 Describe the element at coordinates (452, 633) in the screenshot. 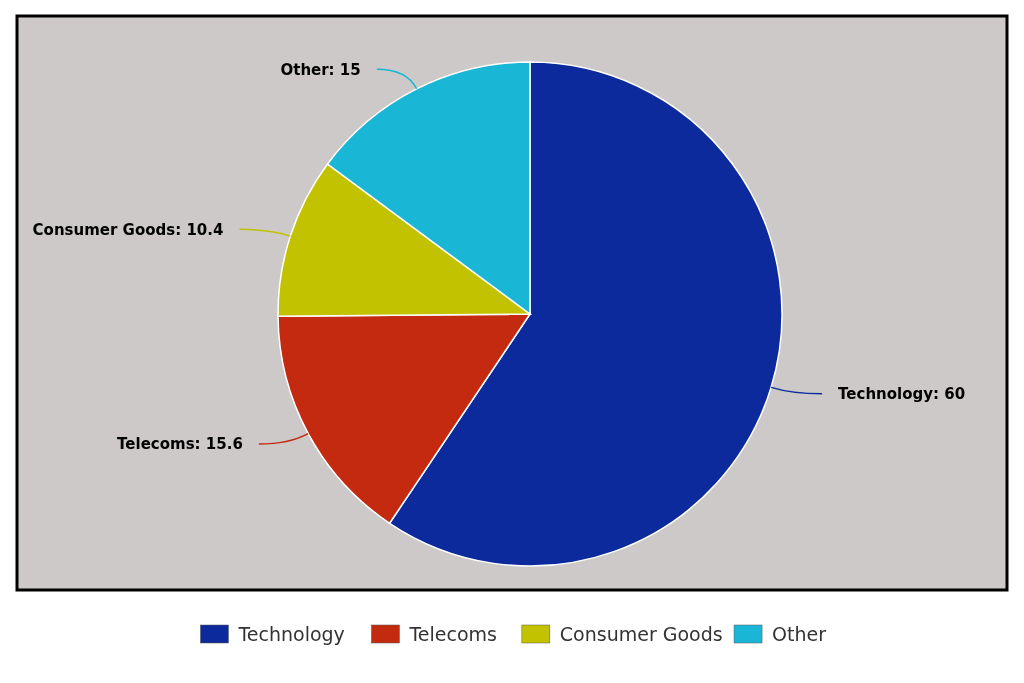

I see `legend-label: Telecoms` at that location.